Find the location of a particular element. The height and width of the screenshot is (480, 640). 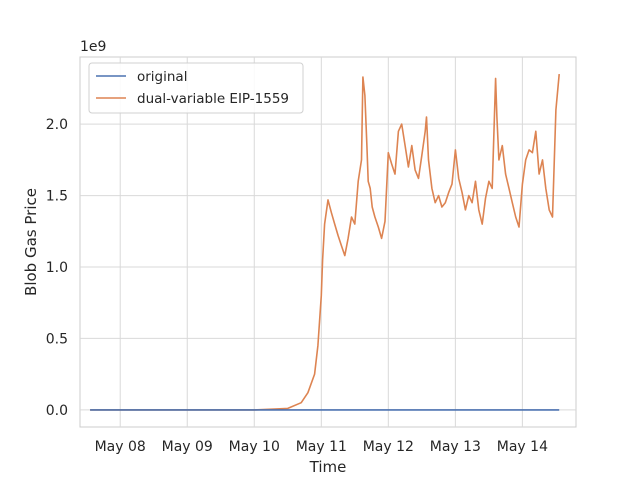

x-tick-label: May 12 is located at coordinates (388, 447).